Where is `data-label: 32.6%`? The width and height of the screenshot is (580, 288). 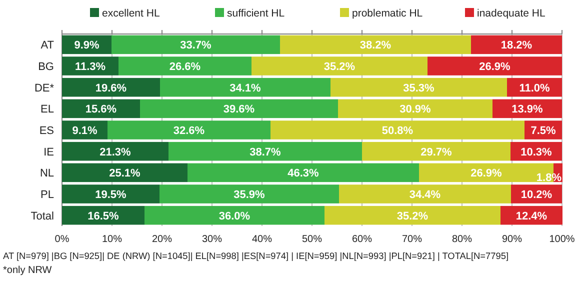
data-label: 32.6% is located at coordinates (189, 131).